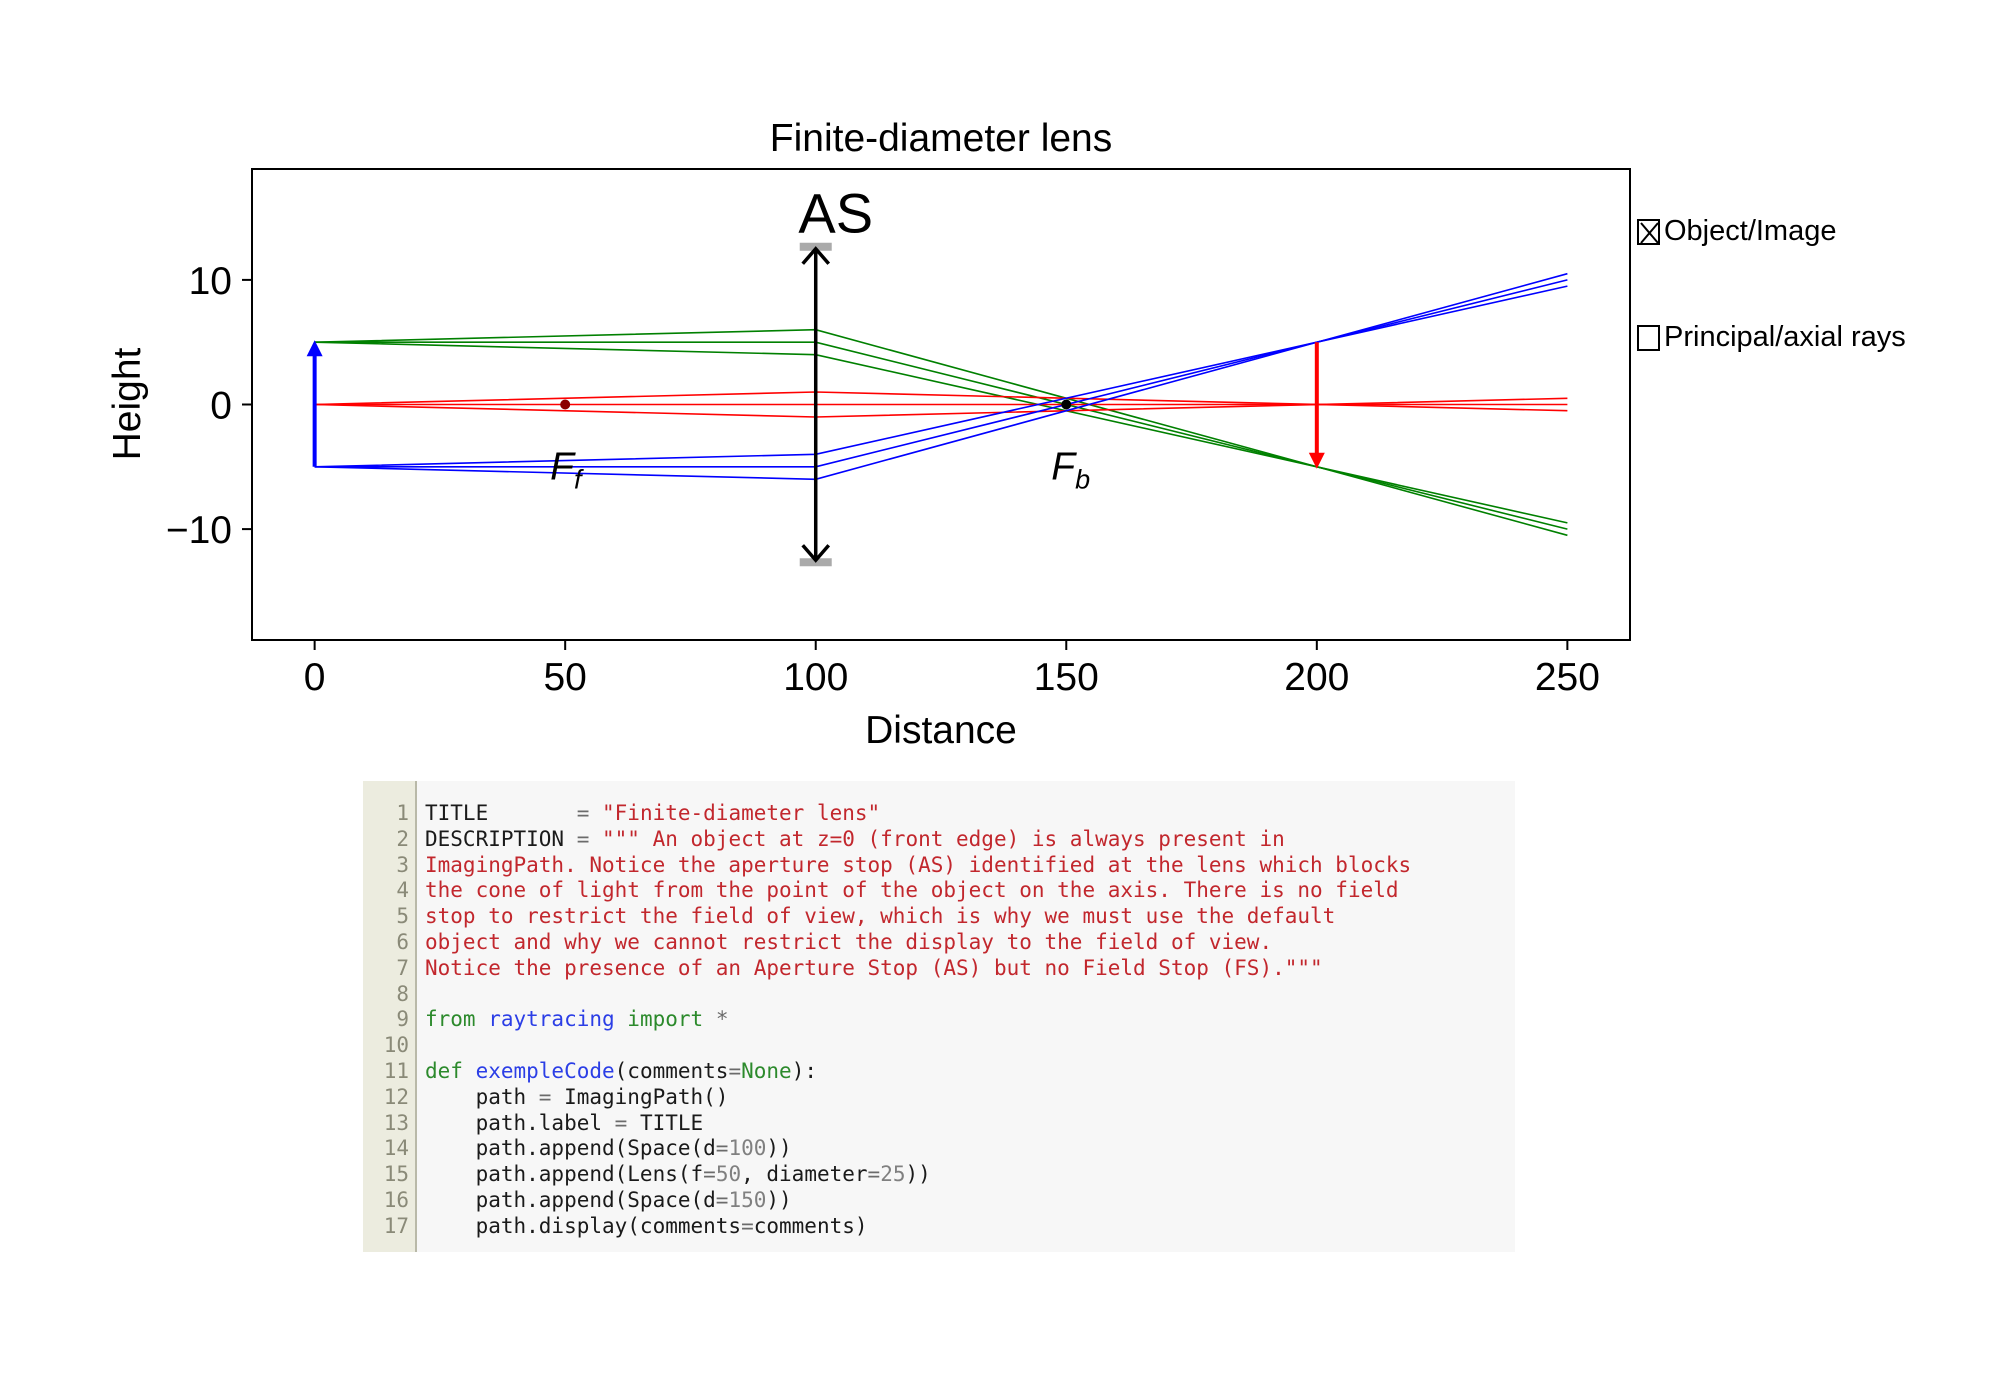 The height and width of the screenshot is (1400, 2000). I want to click on line-number: 7, so click(402, 967).